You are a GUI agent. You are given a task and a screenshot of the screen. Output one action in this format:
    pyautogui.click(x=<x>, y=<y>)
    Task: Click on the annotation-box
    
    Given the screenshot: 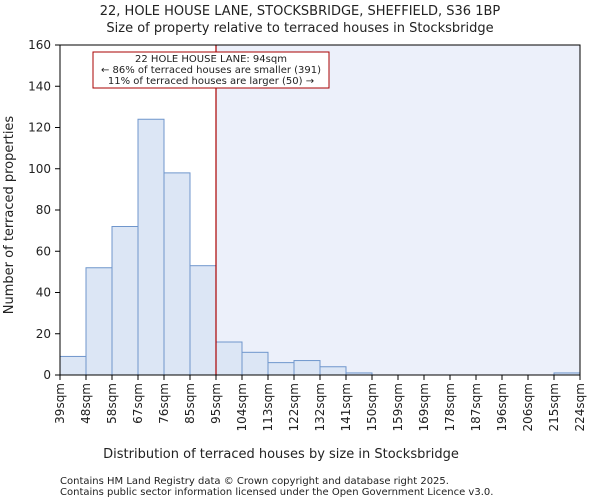 What is the action you would take?
    pyautogui.click(x=211, y=70)
    